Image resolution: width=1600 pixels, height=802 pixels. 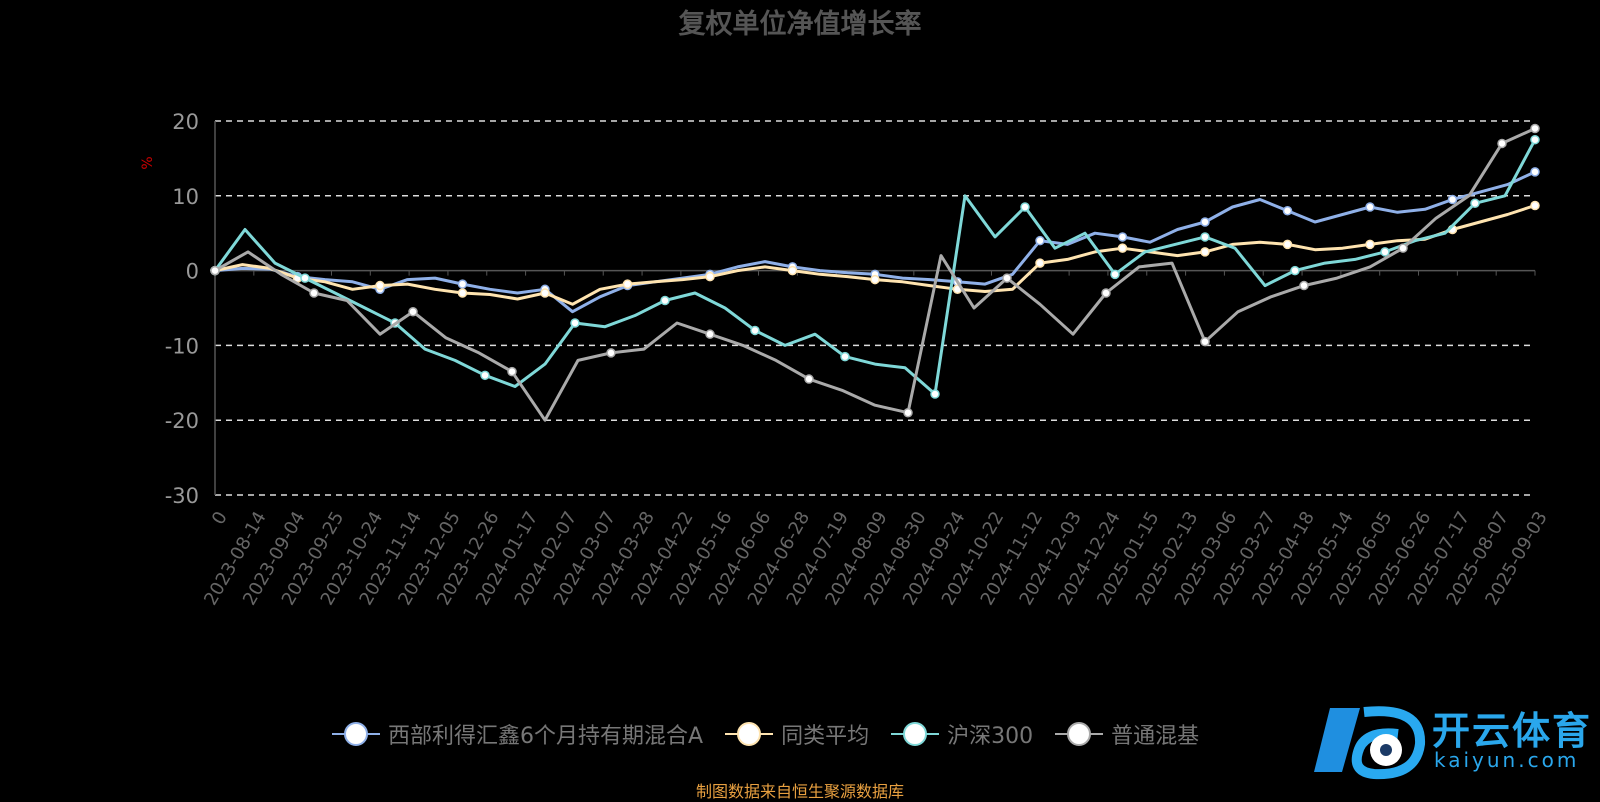 I want to click on watermark-logo: 开云体育 kaiyun.com, so click(x=1452, y=740).